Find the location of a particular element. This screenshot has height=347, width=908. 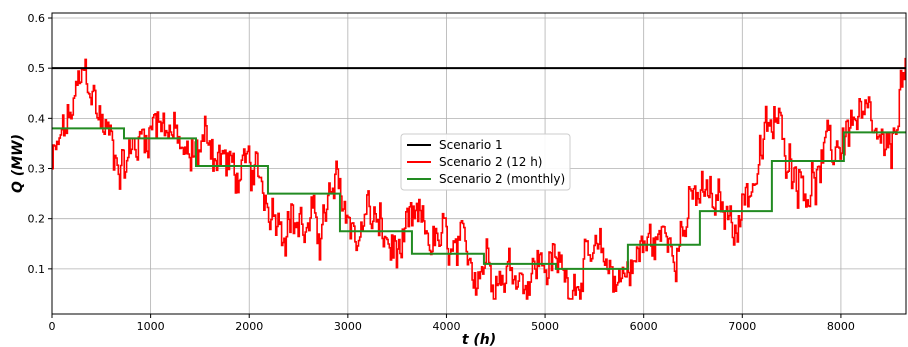

legend-box is located at coordinates (485, 162).